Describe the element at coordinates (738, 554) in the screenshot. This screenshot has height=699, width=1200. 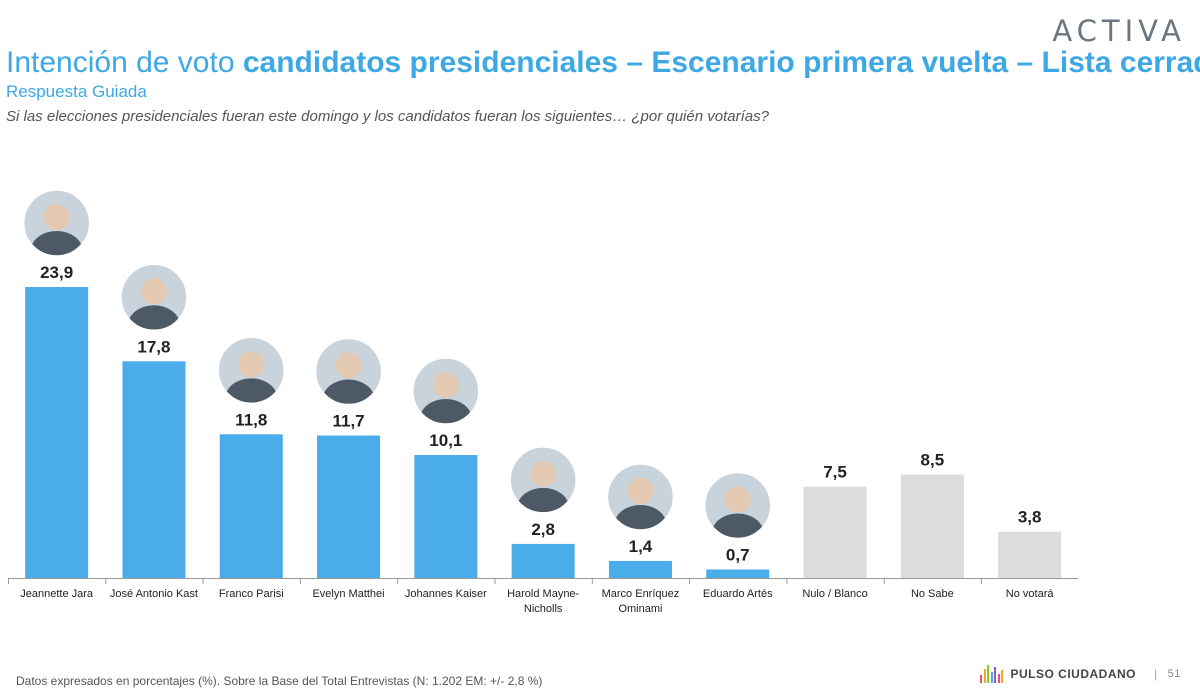
I see `data-label: 0,7` at that location.